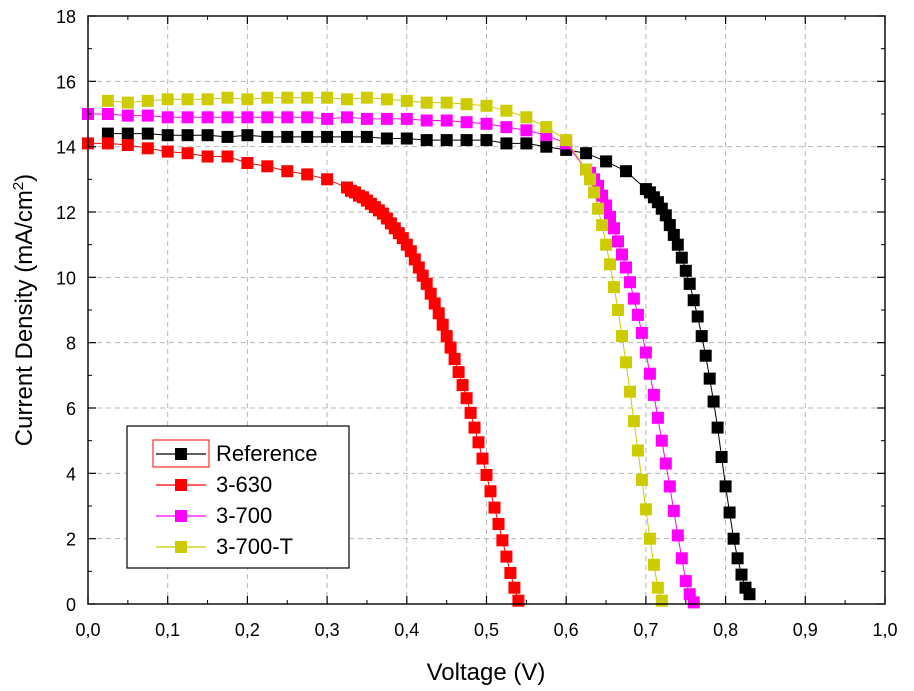  What do you see at coordinates (645, 630) in the screenshot?
I see `x-tick-label: 0,7` at bounding box center [645, 630].